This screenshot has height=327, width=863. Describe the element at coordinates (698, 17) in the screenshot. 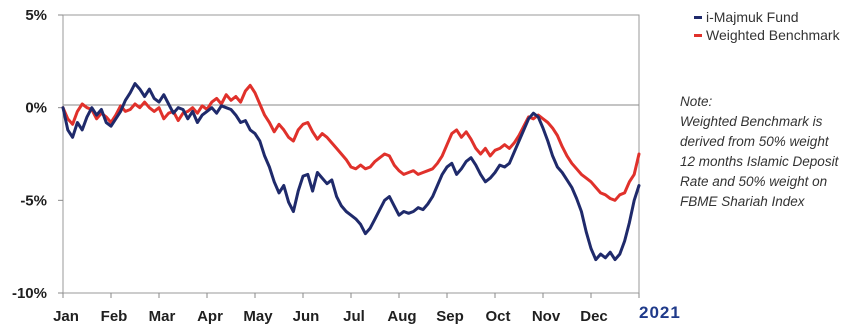

I see `legend-swatch-fund` at that location.